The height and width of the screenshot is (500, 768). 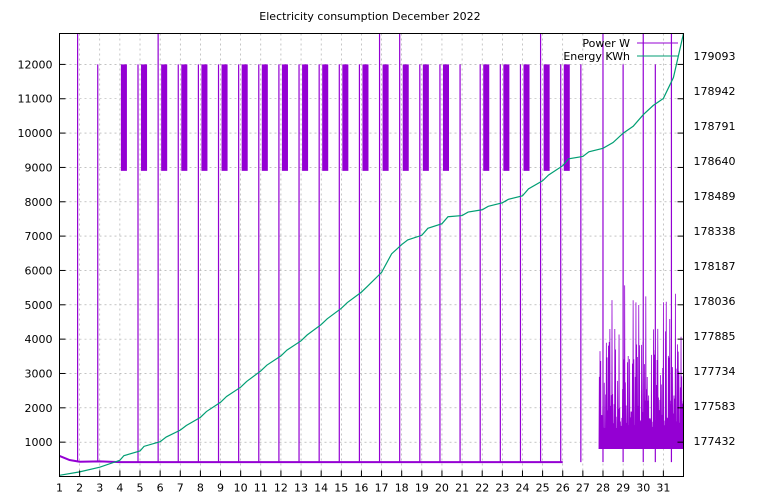 What do you see at coordinates (220, 488) in the screenshot?
I see `x-tick-label: 9` at bounding box center [220, 488].